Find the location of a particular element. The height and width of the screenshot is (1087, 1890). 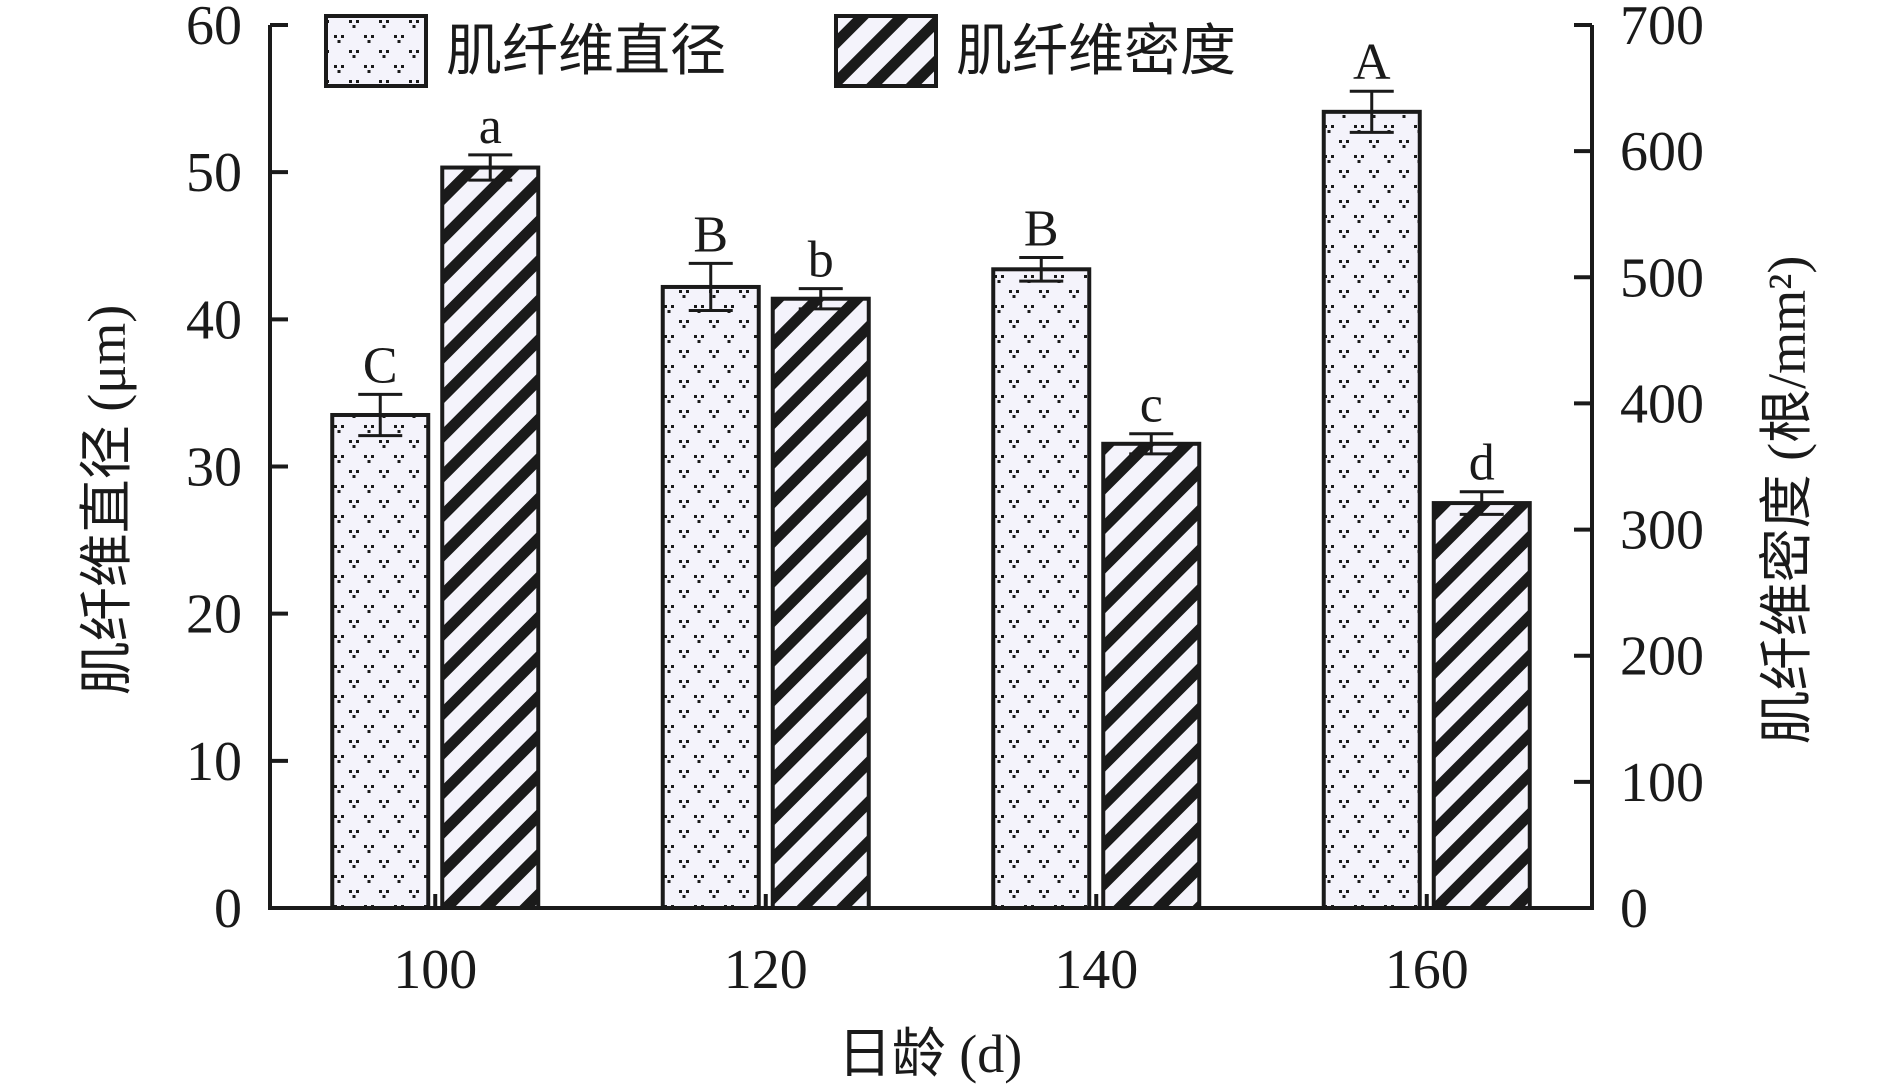

y-right-tick-label: 300 is located at coordinates (1662, 531).